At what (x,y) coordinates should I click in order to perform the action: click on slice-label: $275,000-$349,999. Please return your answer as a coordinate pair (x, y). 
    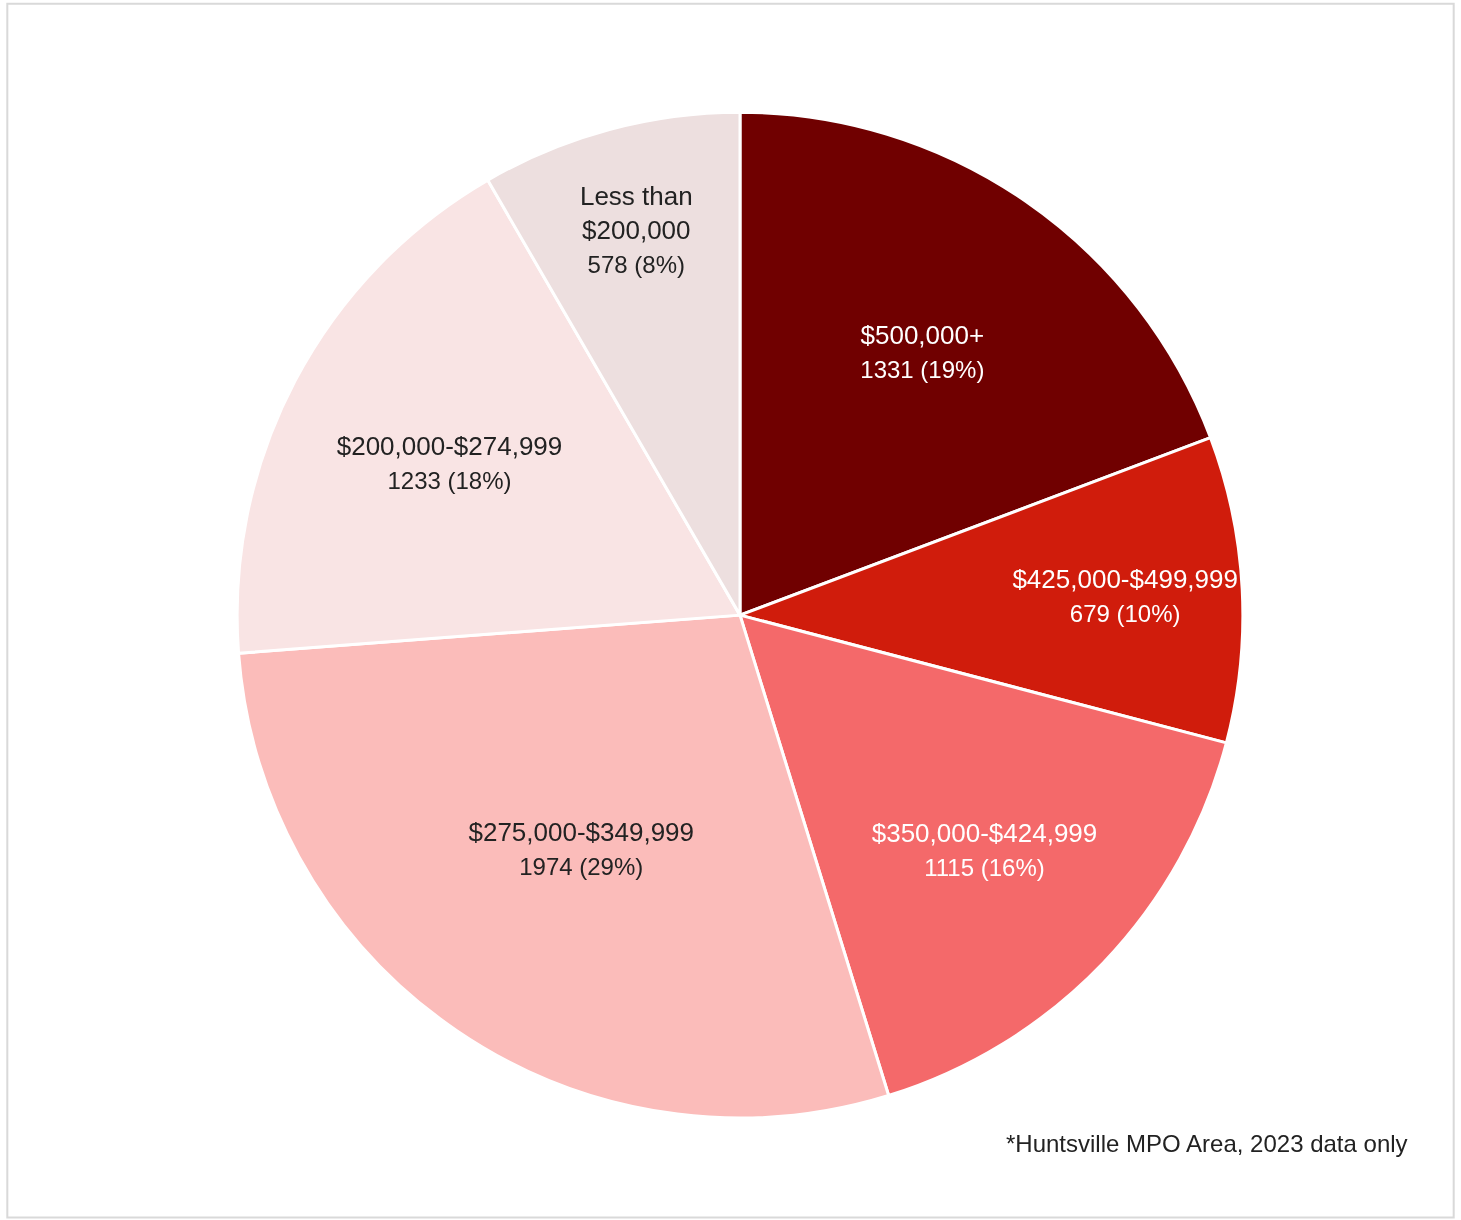
    Looking at the image, I should click on (581, 832).